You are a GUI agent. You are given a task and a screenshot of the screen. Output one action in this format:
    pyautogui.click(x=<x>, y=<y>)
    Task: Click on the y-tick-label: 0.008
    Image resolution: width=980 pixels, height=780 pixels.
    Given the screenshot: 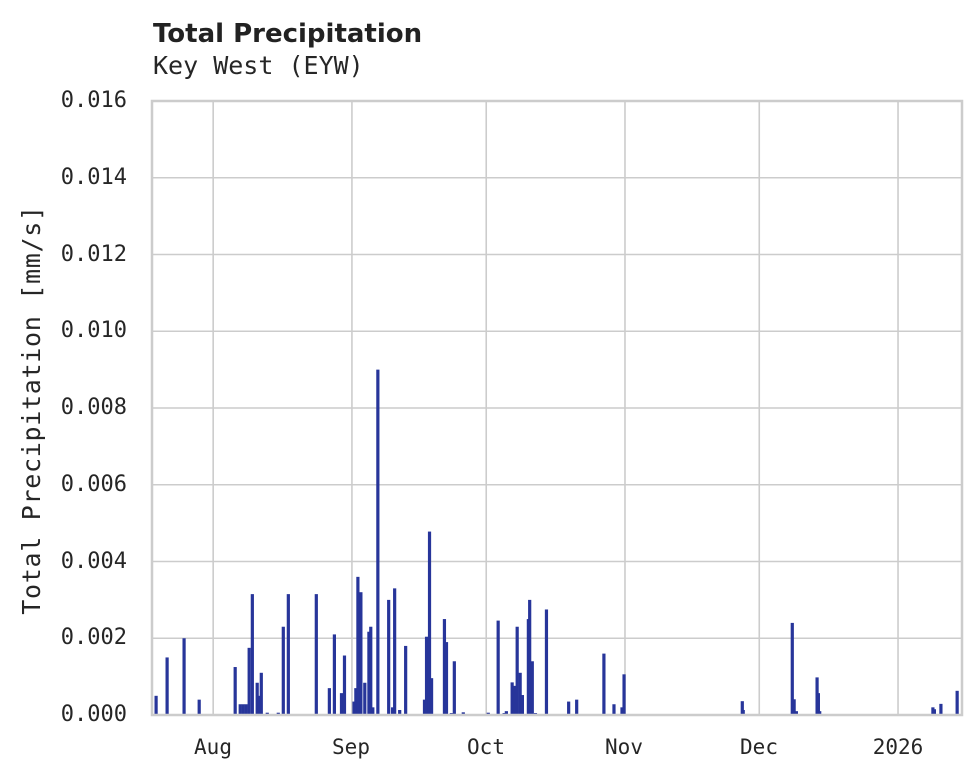 What is the action you would take?
    pyautogui.click(x=93, y=407)
    